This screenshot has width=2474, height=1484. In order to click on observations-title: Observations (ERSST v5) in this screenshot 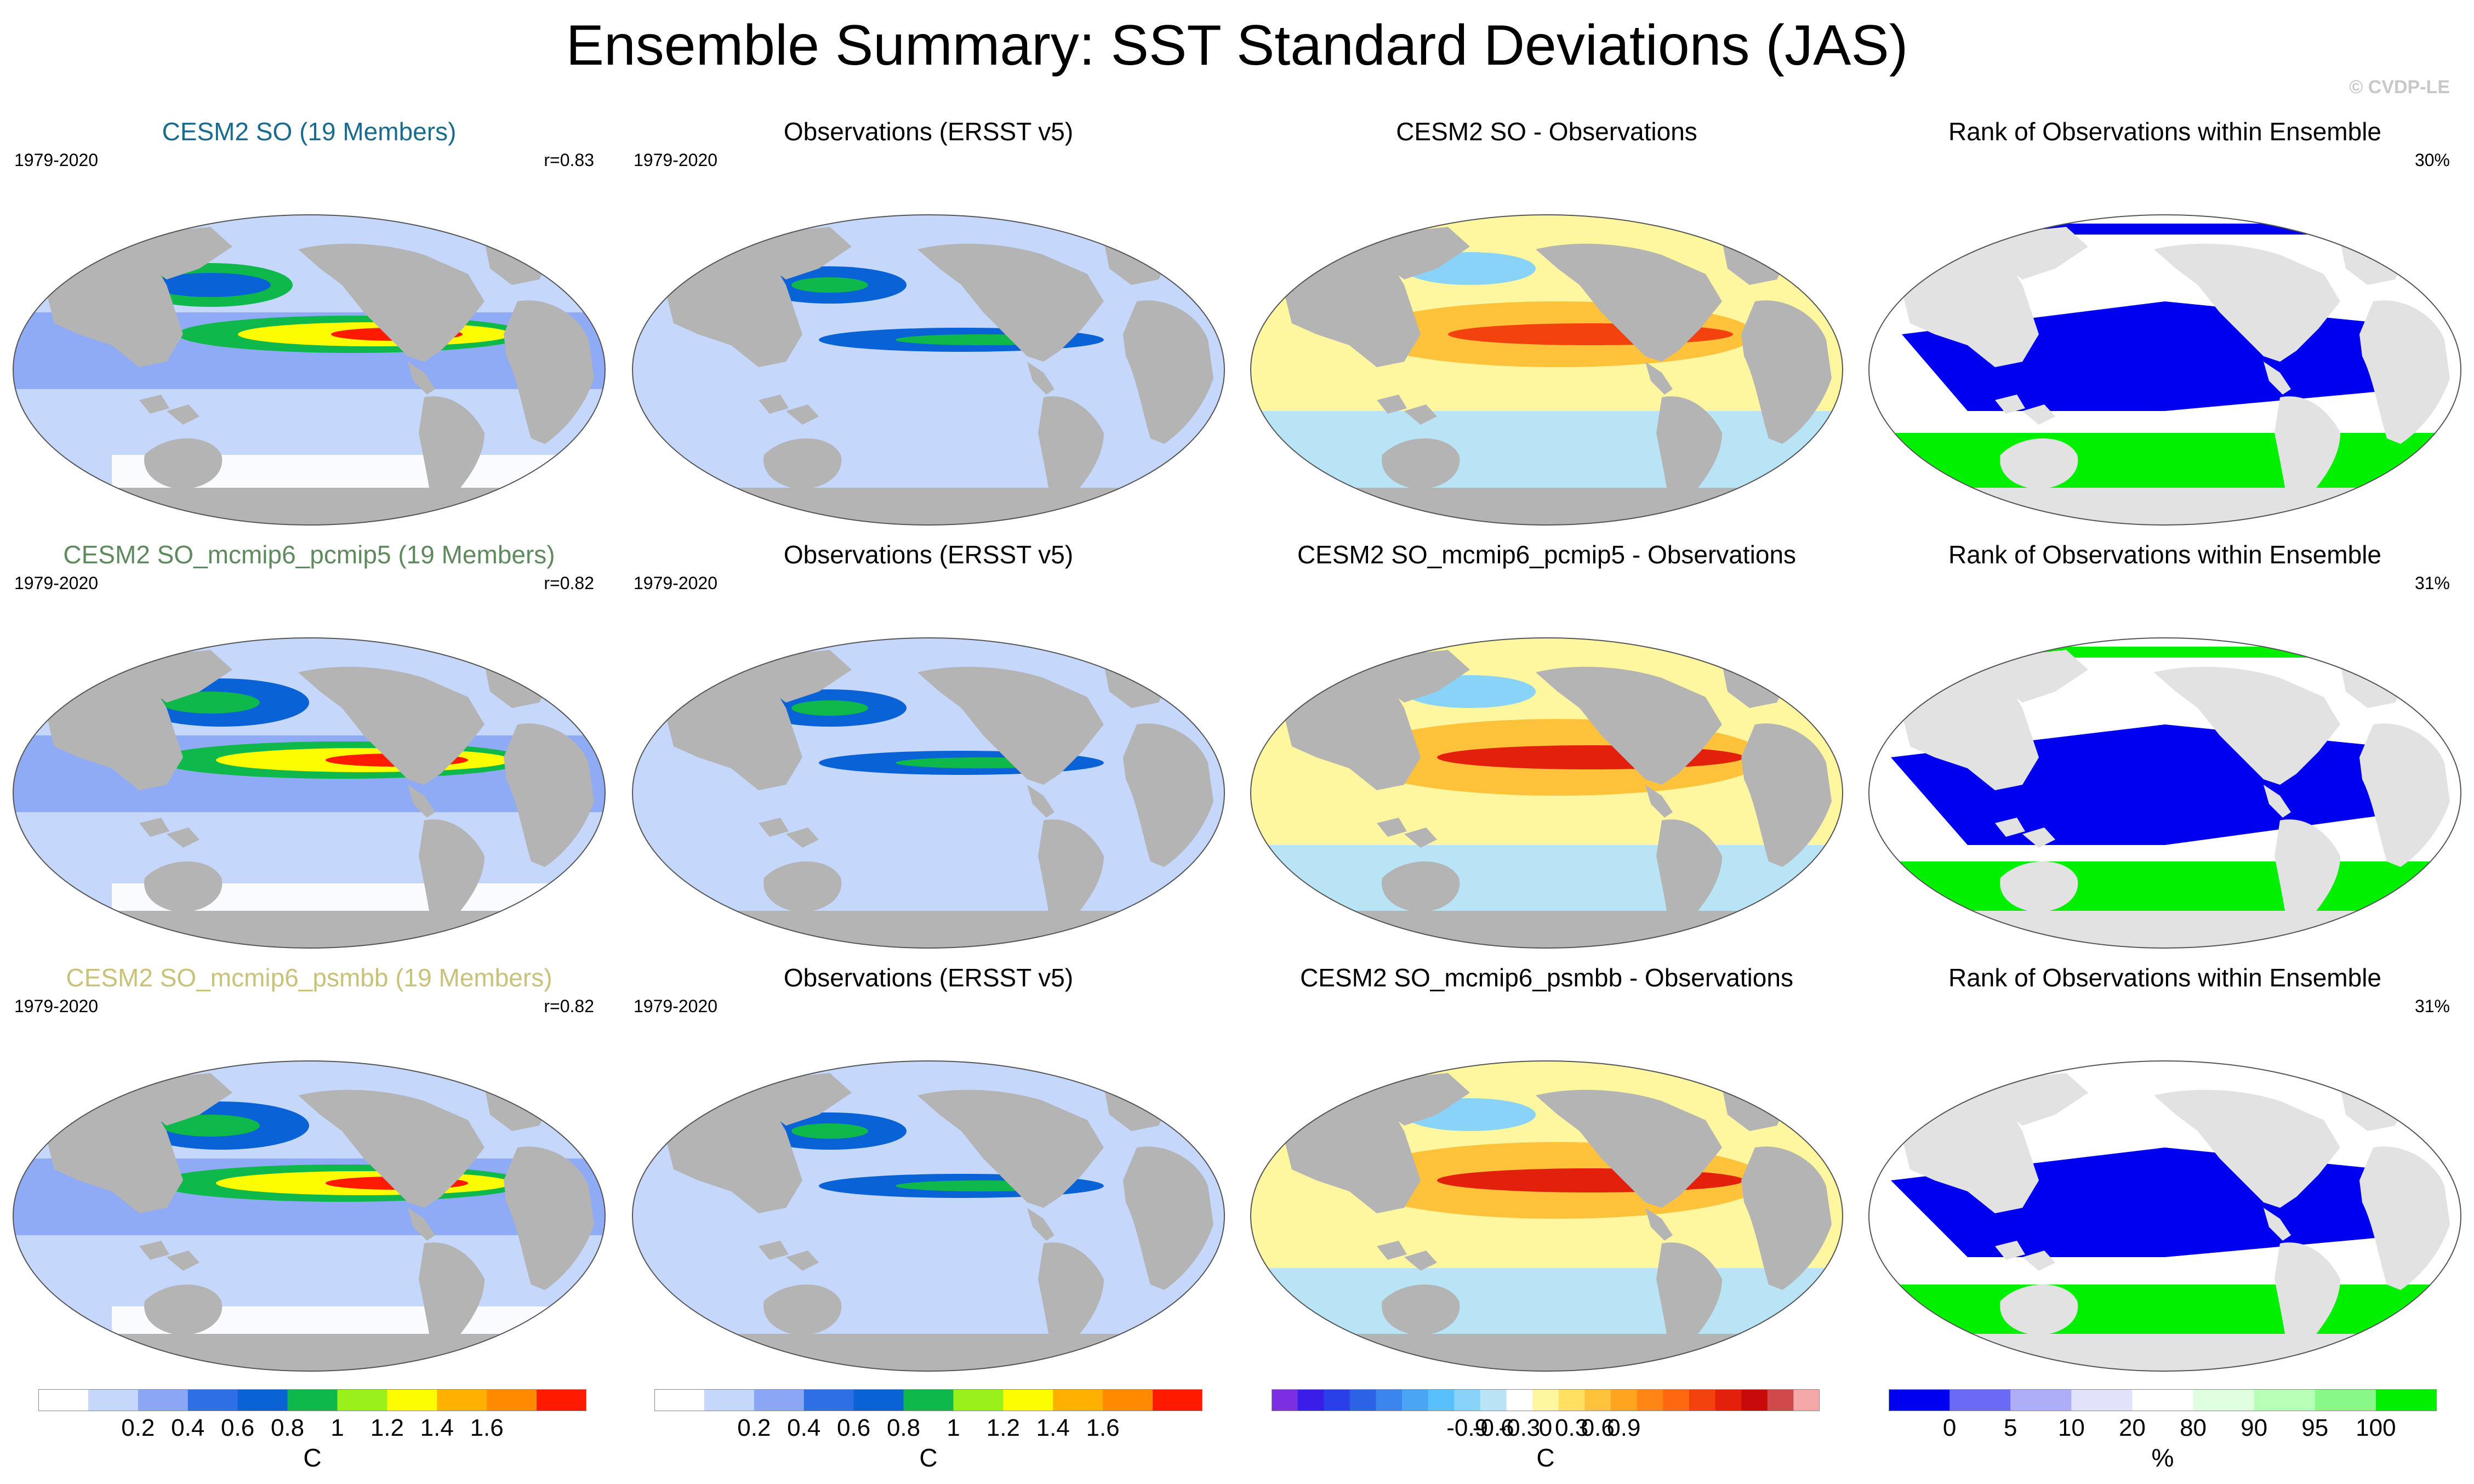, I will do `click(928, 977)`.